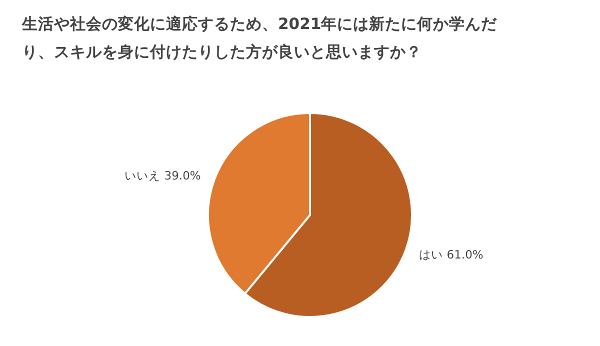 This screenshot has height=346, width=600. I want to click on title: 生活や社会の変化に適応するため、2021年には新たに何か学んだり、スキルを身に付けたりした方が良いと思いますか？, so click(260, 38).